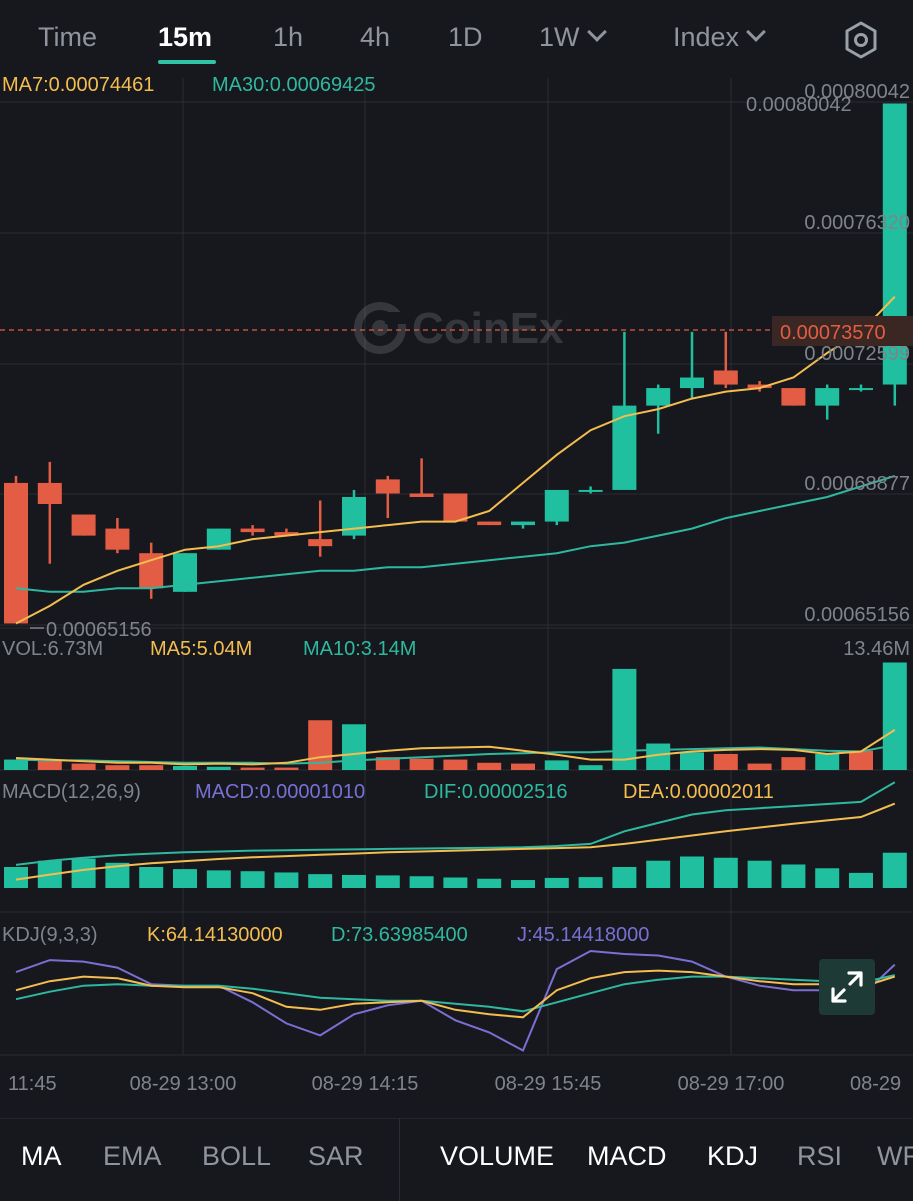 The image size is (913, 1201). I want to click on y-tick-label: 0.00072599, so click(857, 354).